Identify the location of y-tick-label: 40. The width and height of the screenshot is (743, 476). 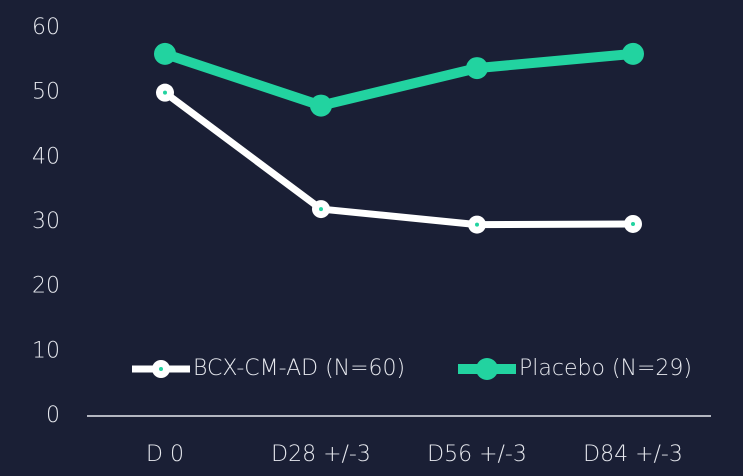
(46, 156).